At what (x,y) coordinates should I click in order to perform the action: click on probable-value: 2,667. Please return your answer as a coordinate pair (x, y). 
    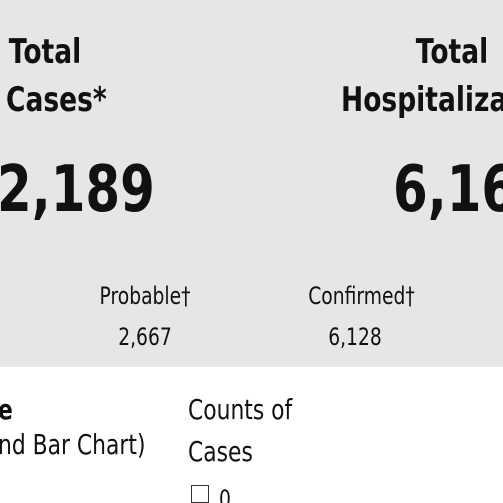
    Looking at the image, I should click on (145, 337).